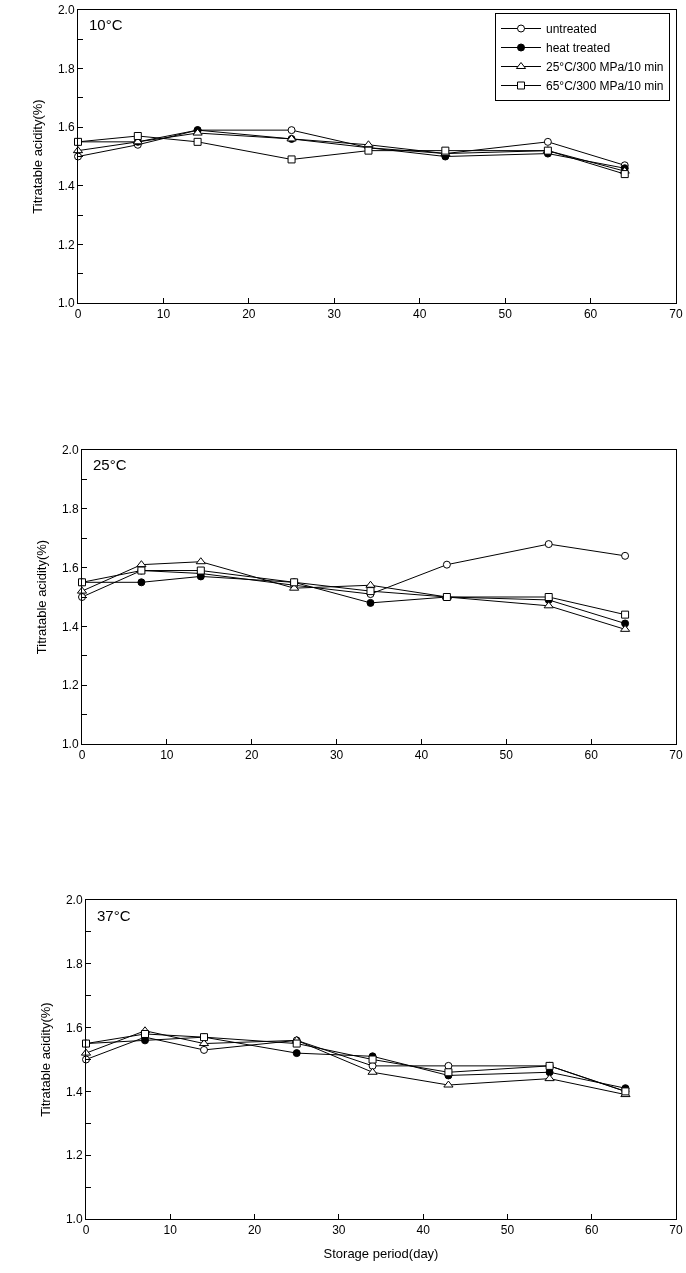 The height and width of the screenshot is (1273, 686). I want to click on annotation: 37°C, so click(114, 915).